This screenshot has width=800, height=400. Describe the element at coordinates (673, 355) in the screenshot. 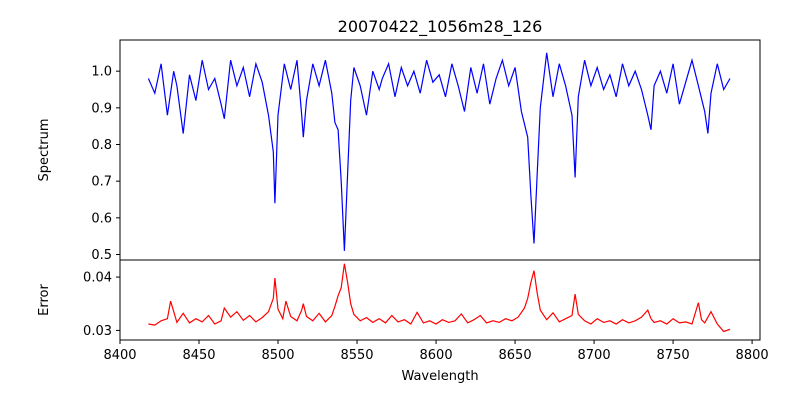

I see `x-tick-label: 8750` at that location.